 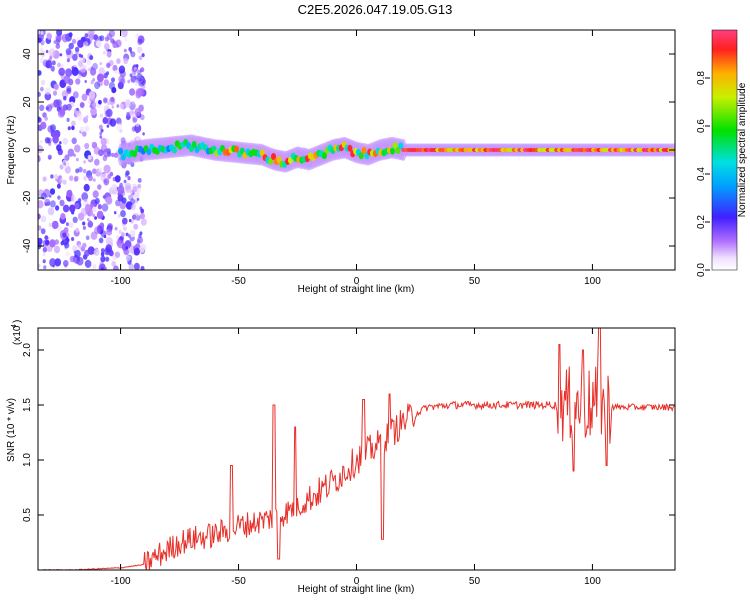 What do you see at coordinates (27, 197) in the screenshot?
I see `heatmap-ytick-label: -20` at bounding box center [27, 197].